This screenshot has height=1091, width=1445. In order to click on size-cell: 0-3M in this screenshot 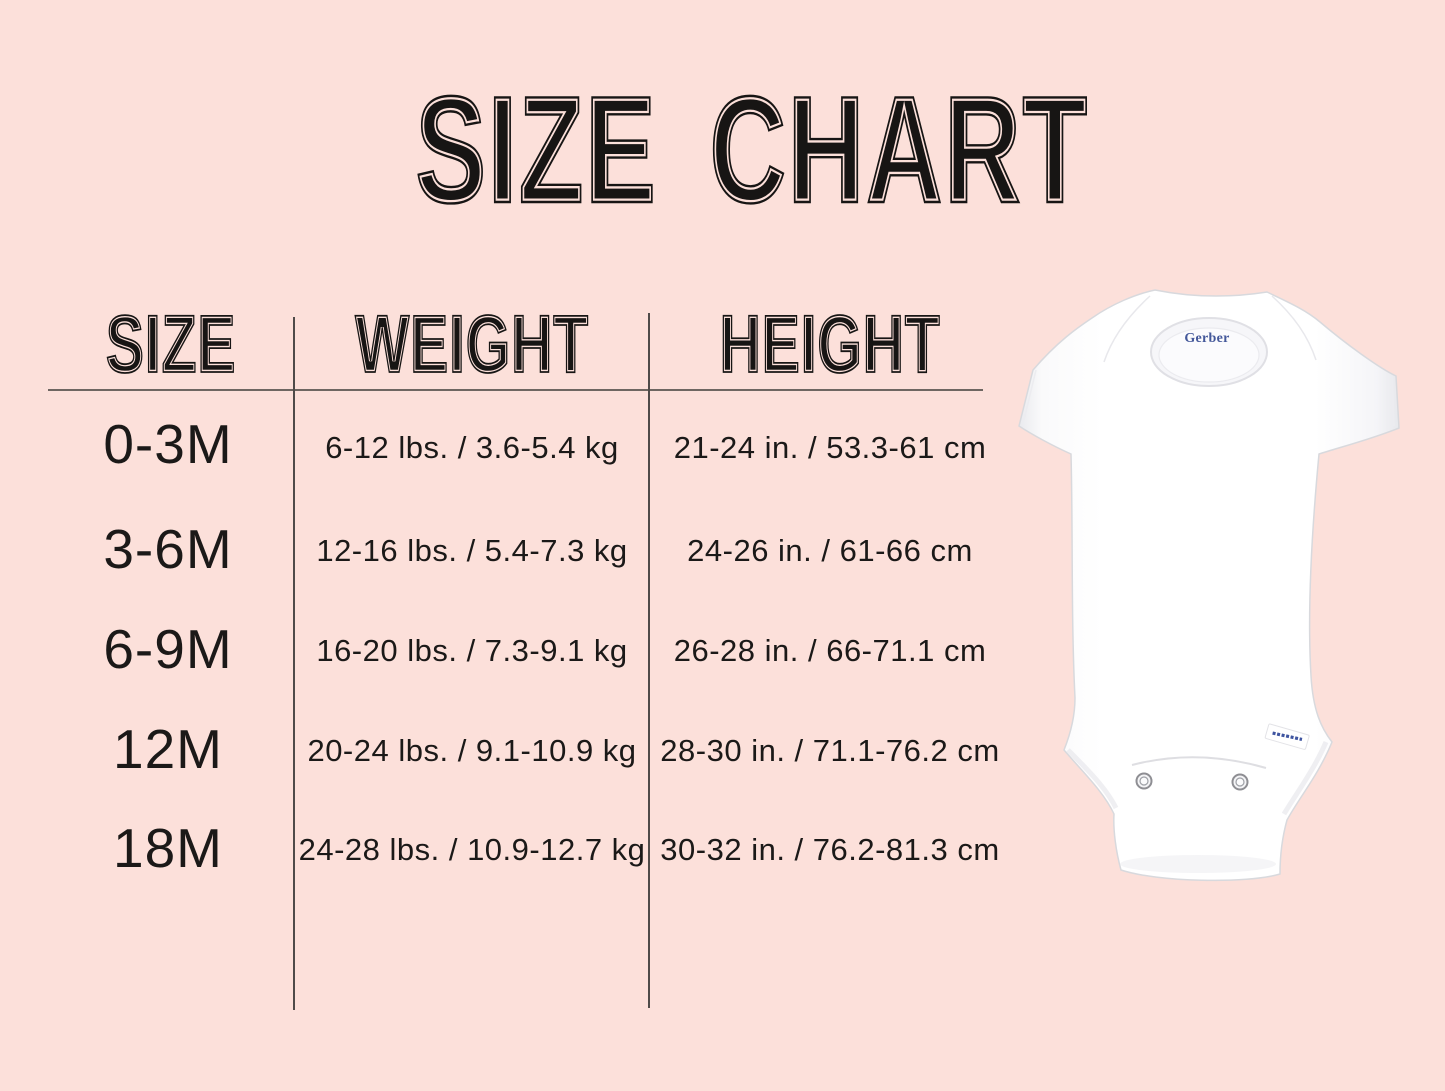, I will do `click(168, 444)`.